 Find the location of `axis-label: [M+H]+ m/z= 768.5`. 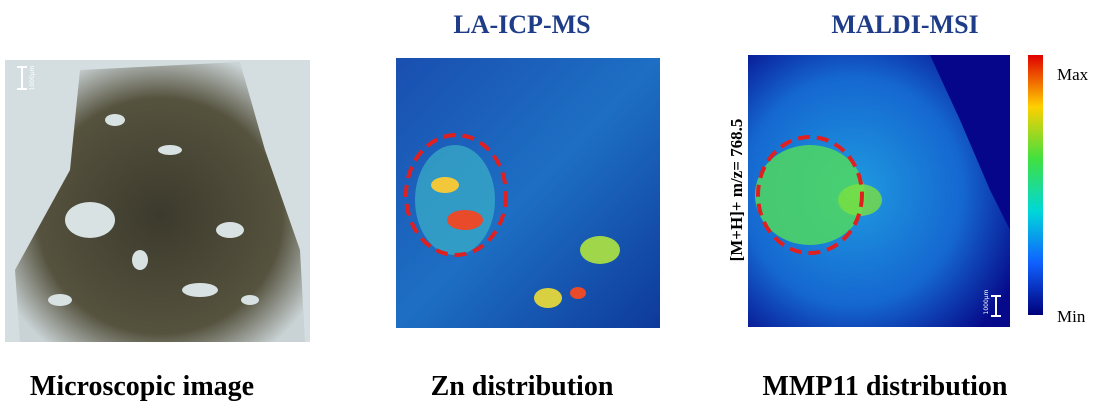

axis-label: [M+H]+ m/z= 768.5 is located at coordinates (736, 190).